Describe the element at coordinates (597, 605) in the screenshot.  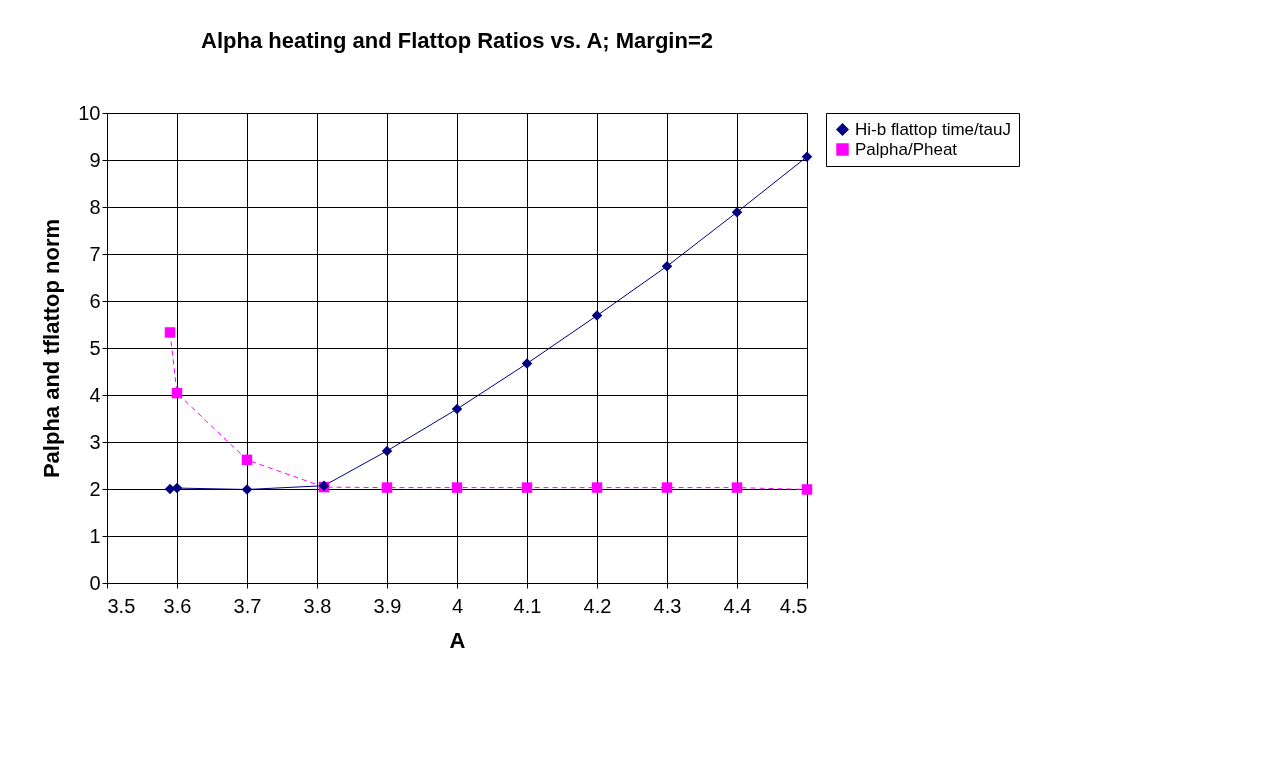
I see `x-tick-label: 4.2` at that location.